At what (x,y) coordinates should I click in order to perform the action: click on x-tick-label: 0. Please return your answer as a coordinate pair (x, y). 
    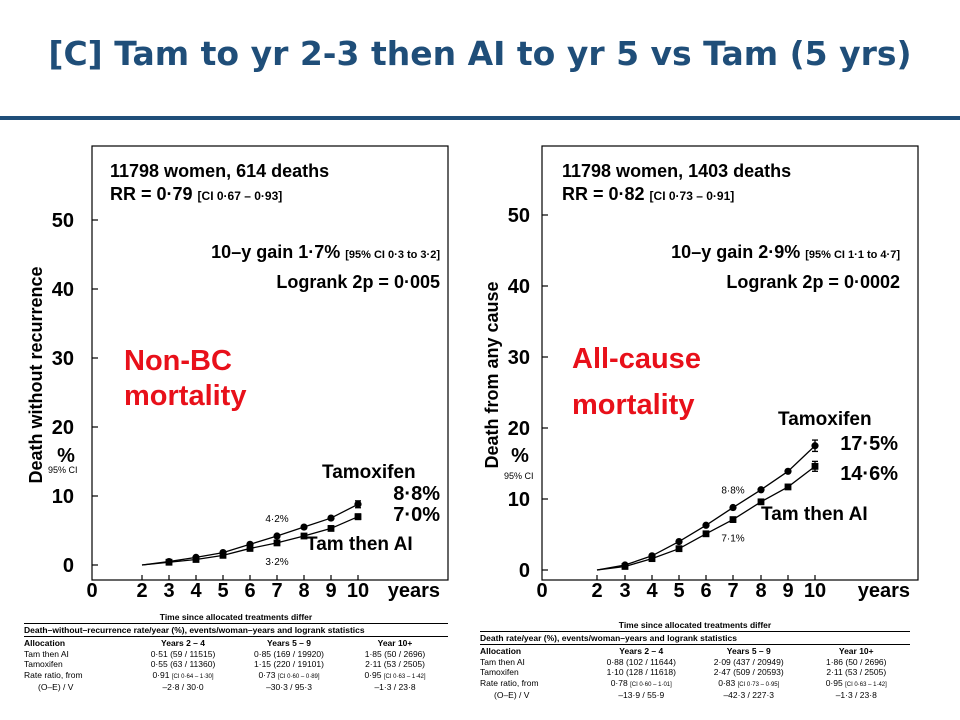
    Looking at the image, I should click on (541, 591).